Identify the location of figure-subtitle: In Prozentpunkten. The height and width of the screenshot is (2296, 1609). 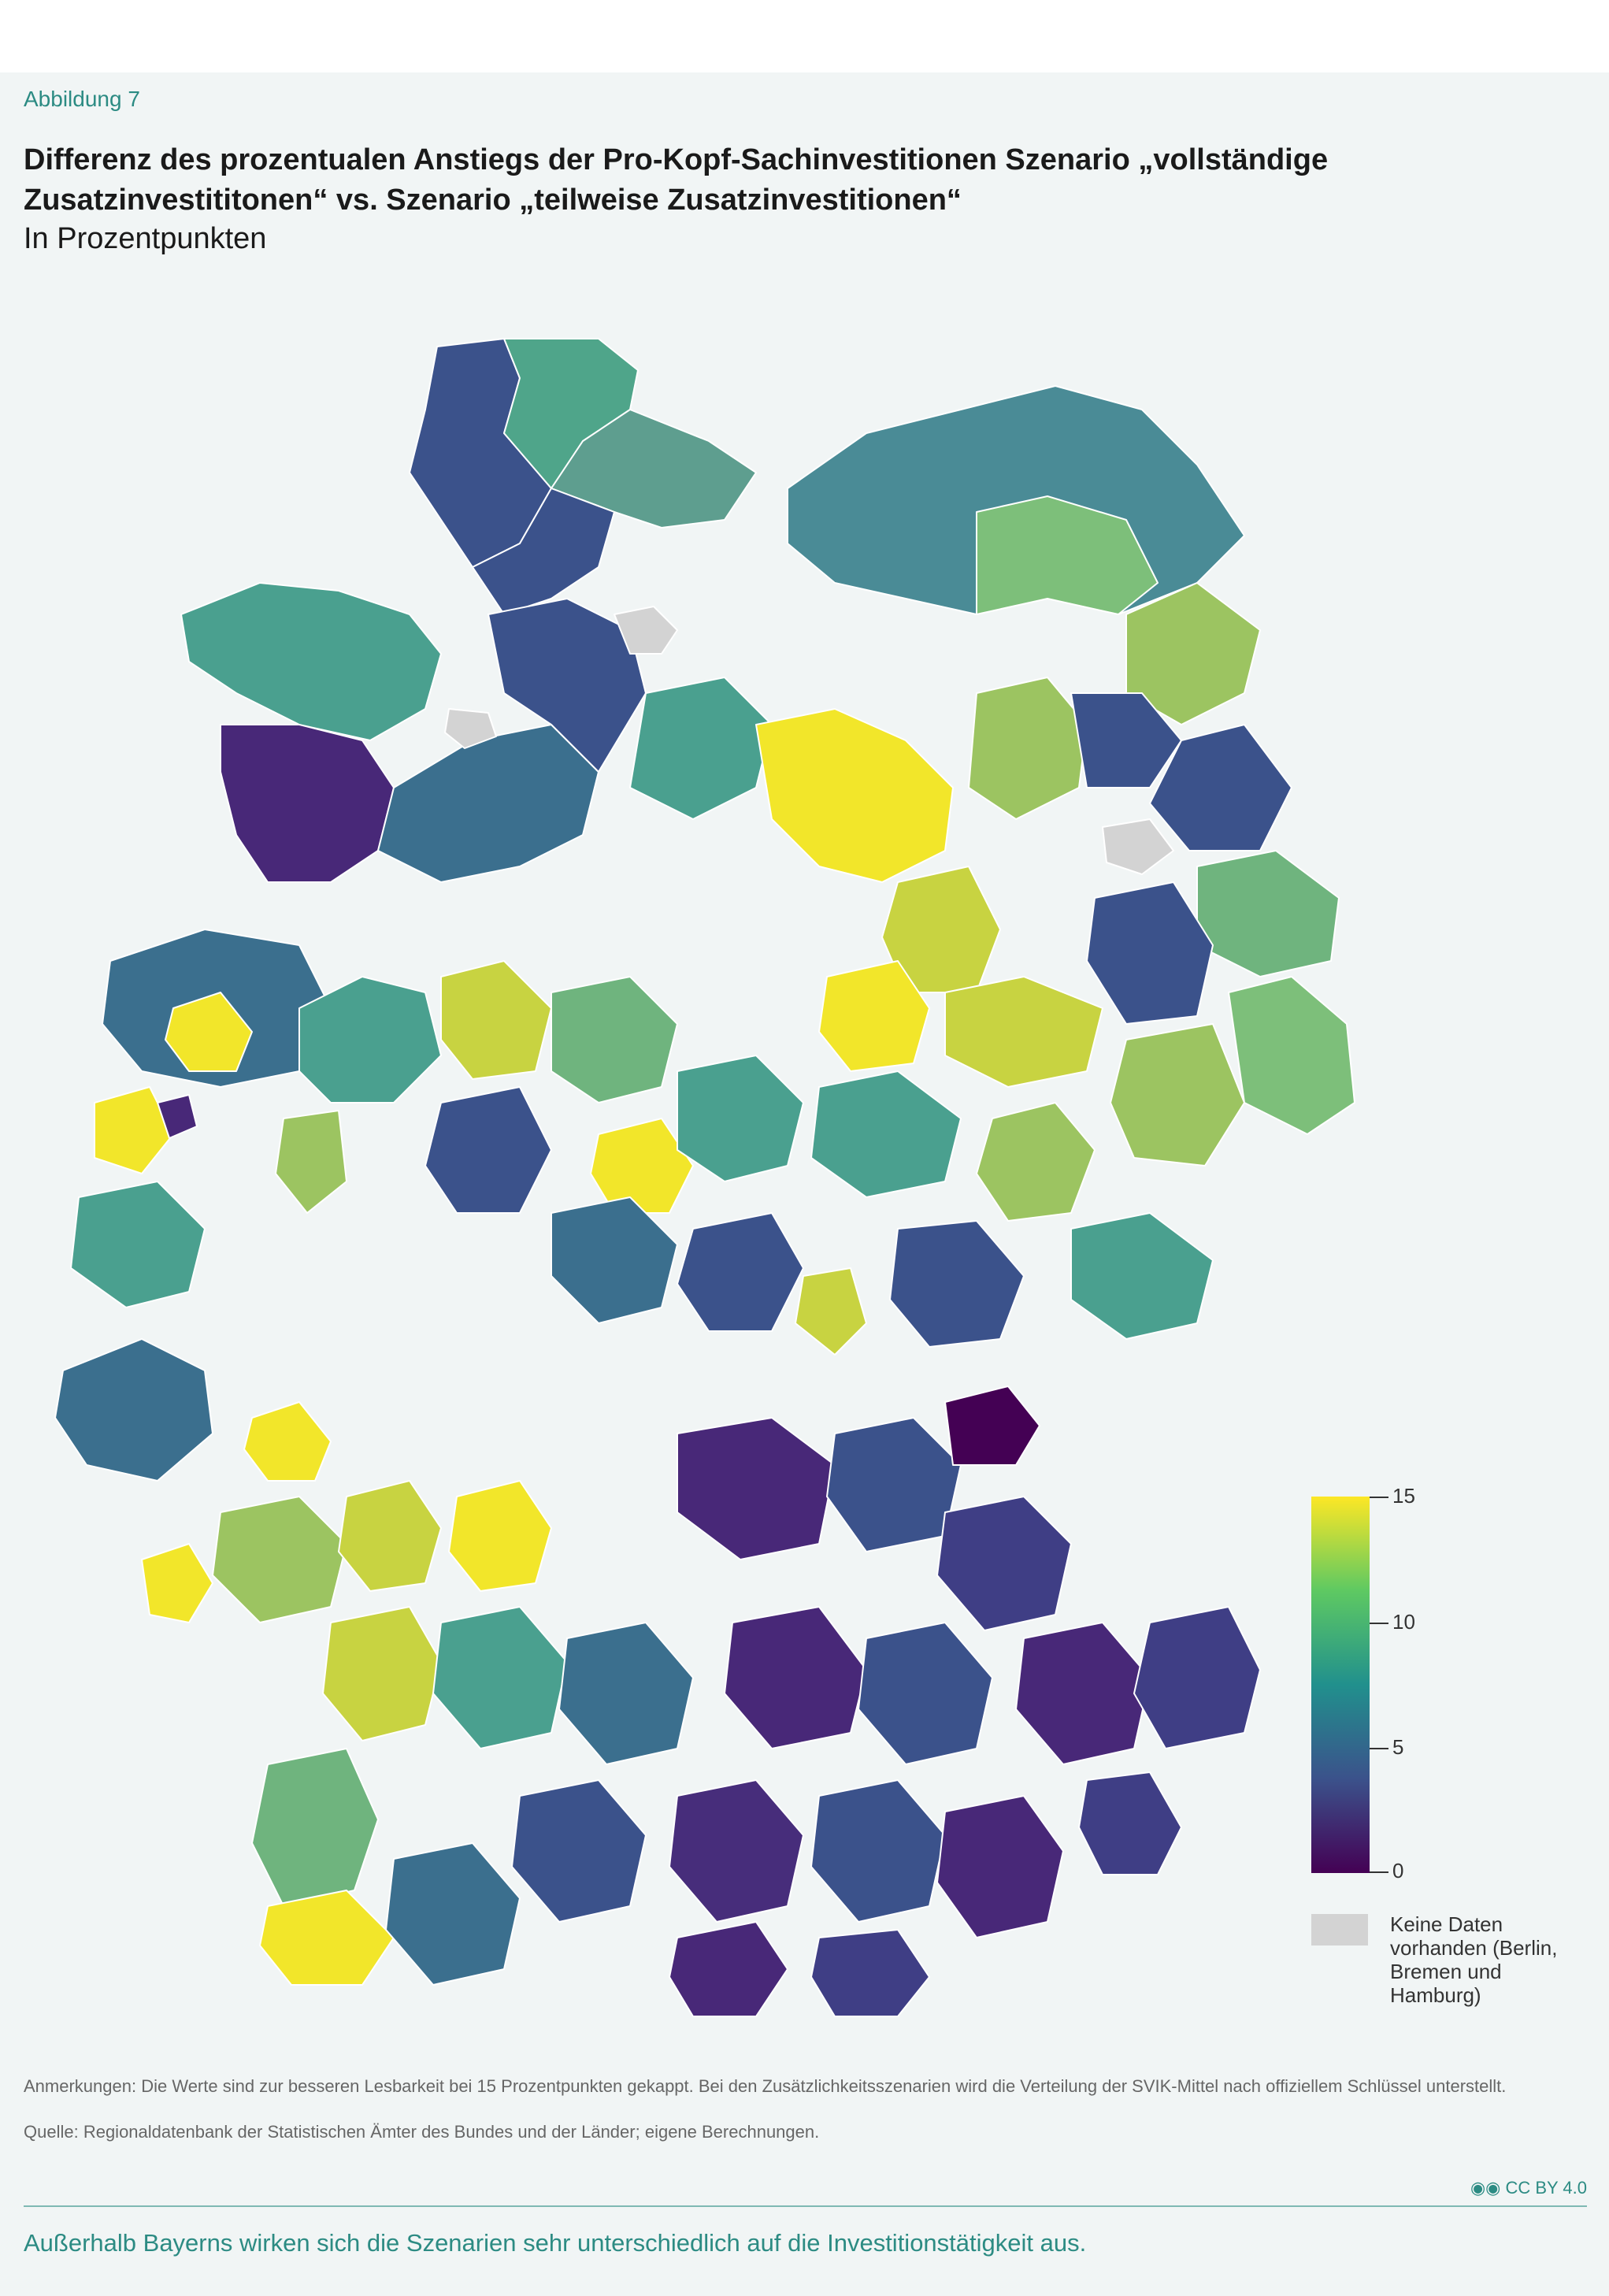
(145, 239).